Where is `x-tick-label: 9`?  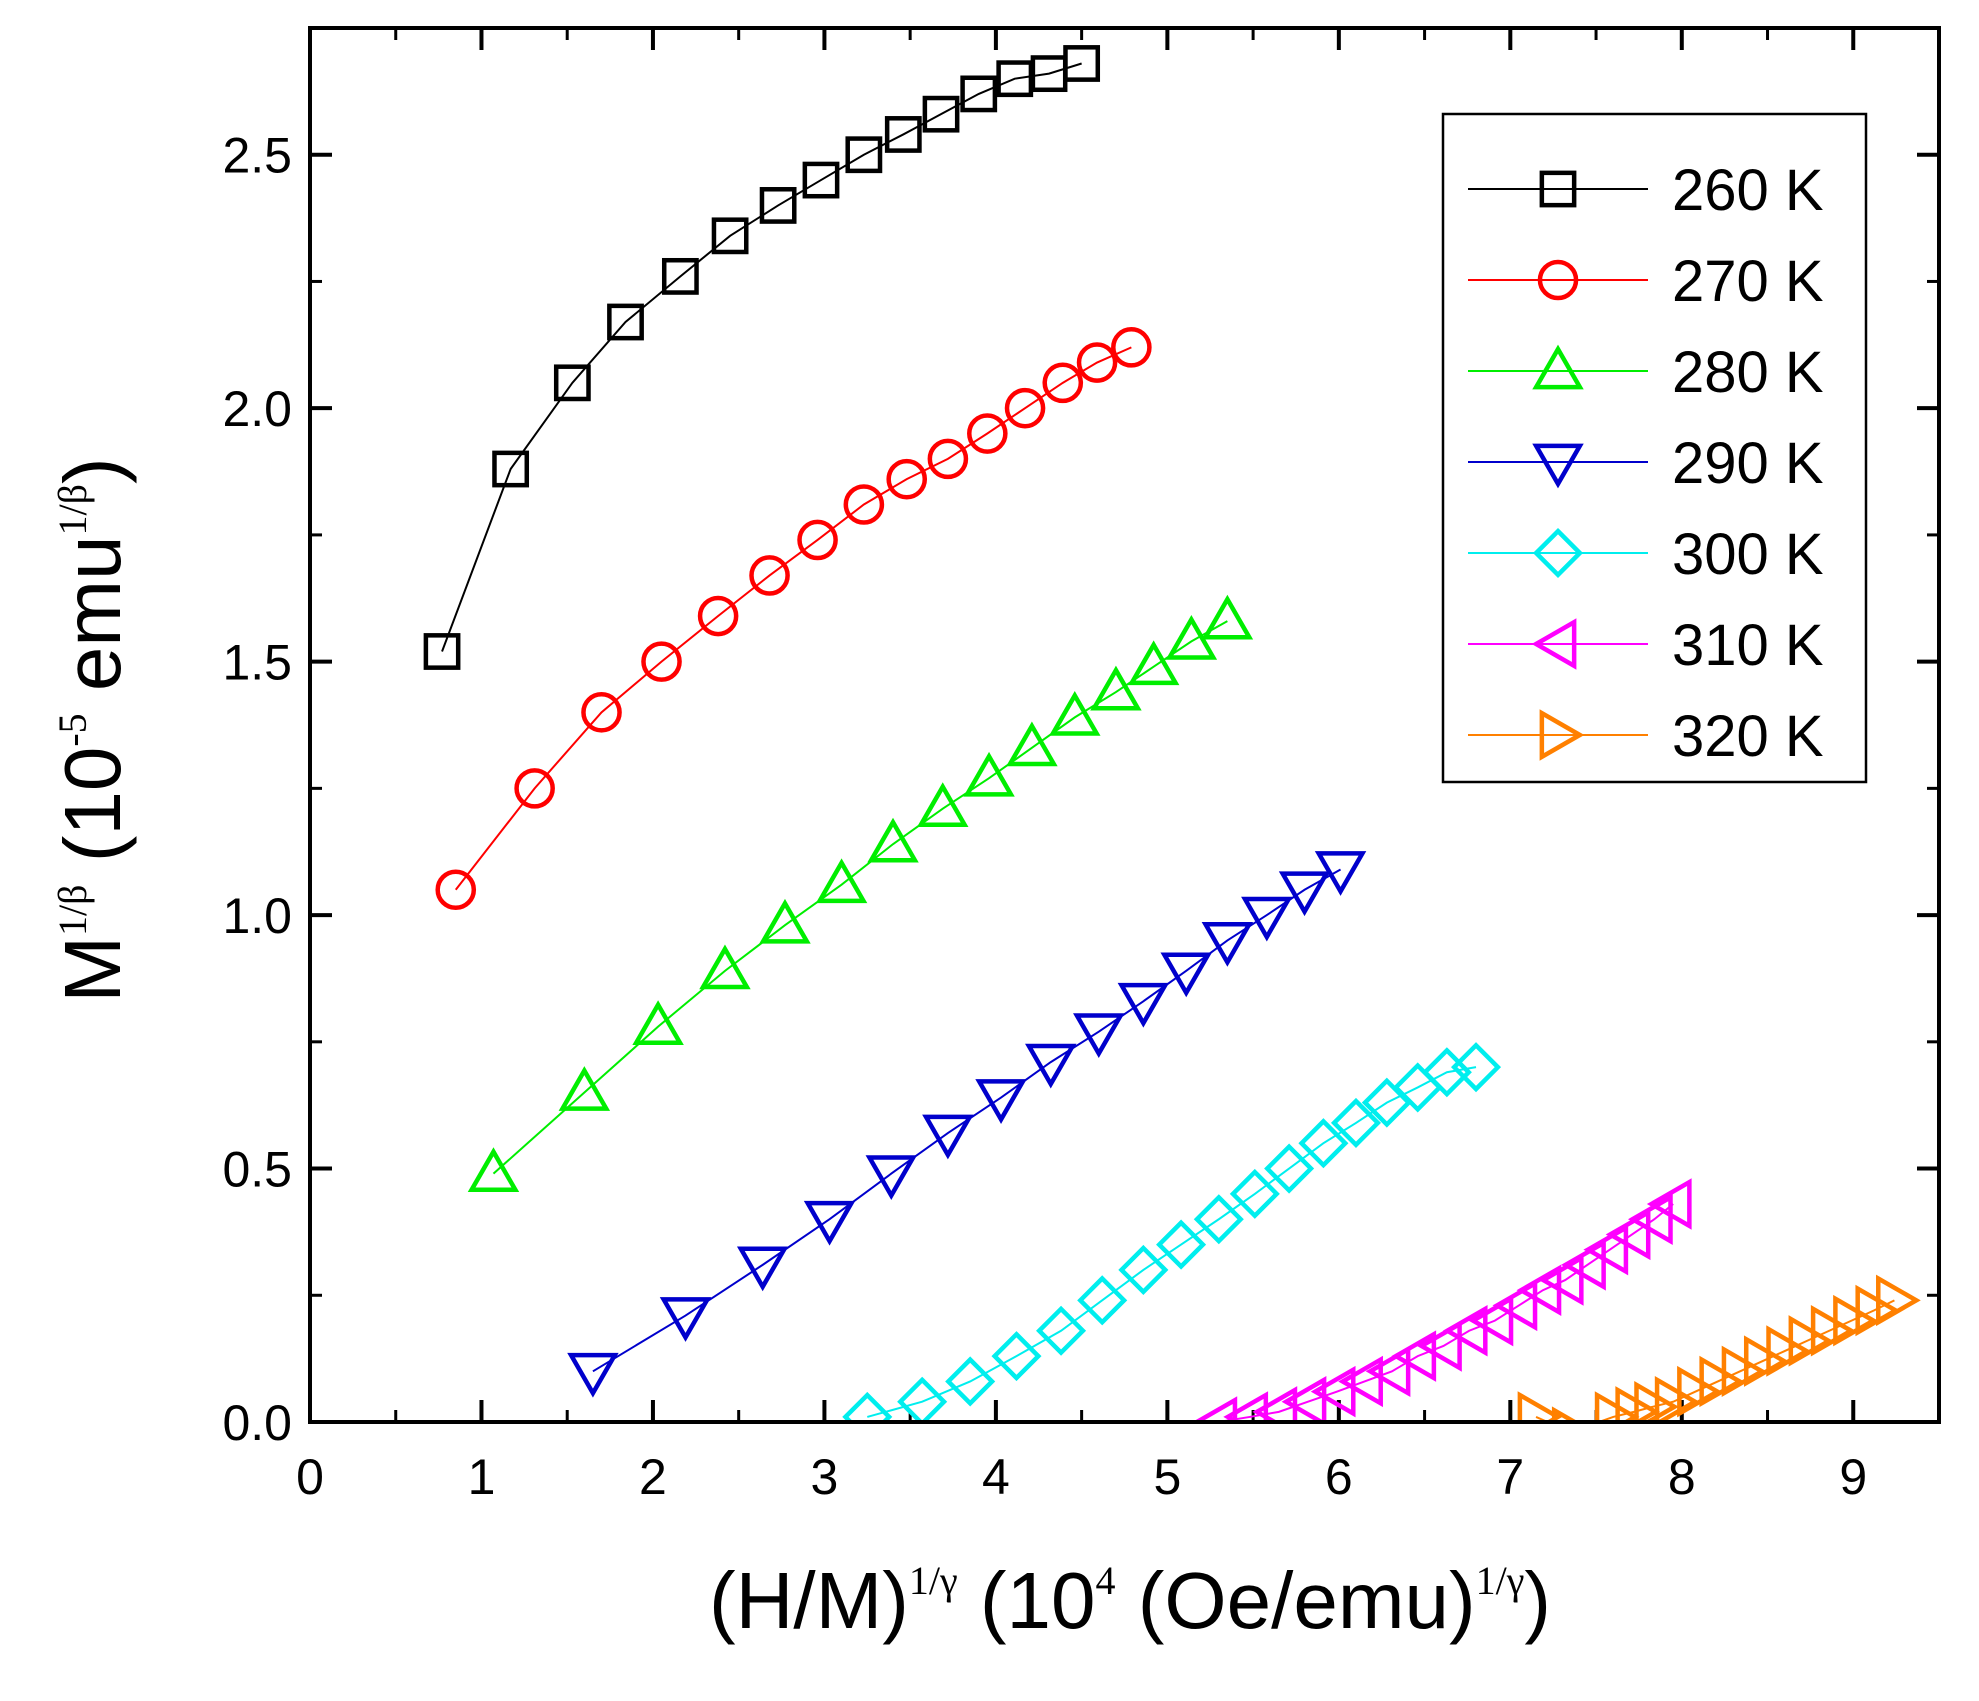
x-tick-label: 9 is located at coordinates (1853, 1477).